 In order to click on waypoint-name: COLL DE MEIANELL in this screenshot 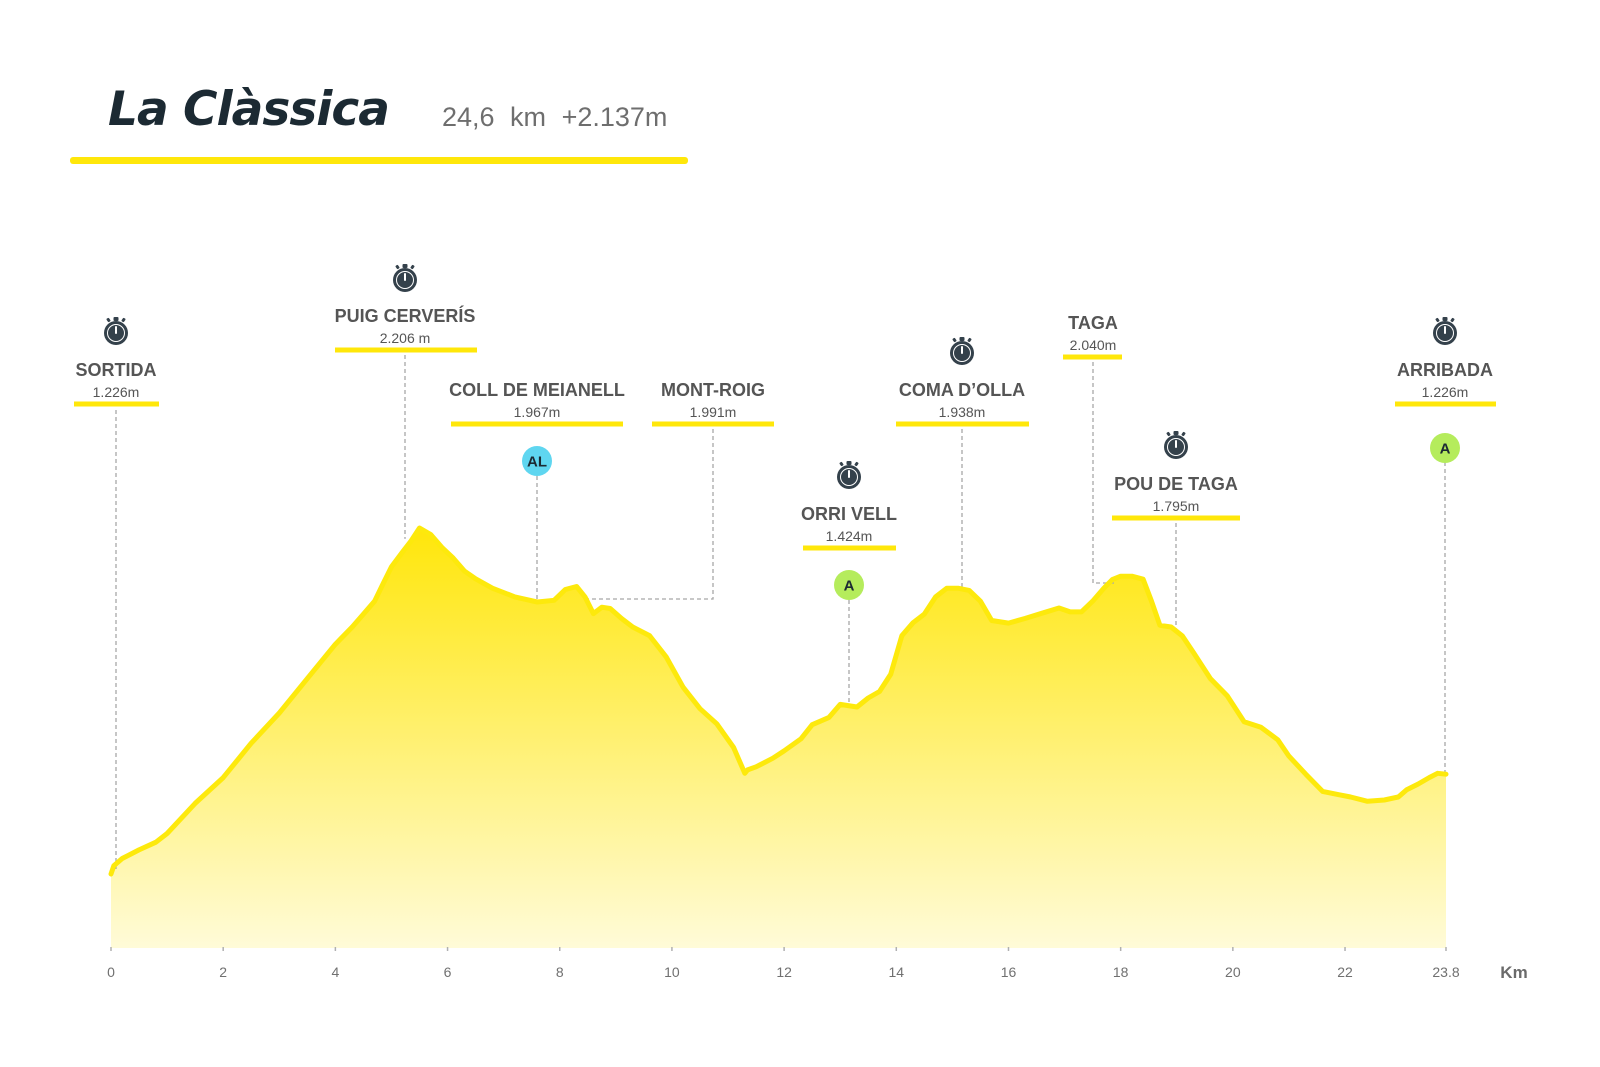, I will do `click(537, 390)`.